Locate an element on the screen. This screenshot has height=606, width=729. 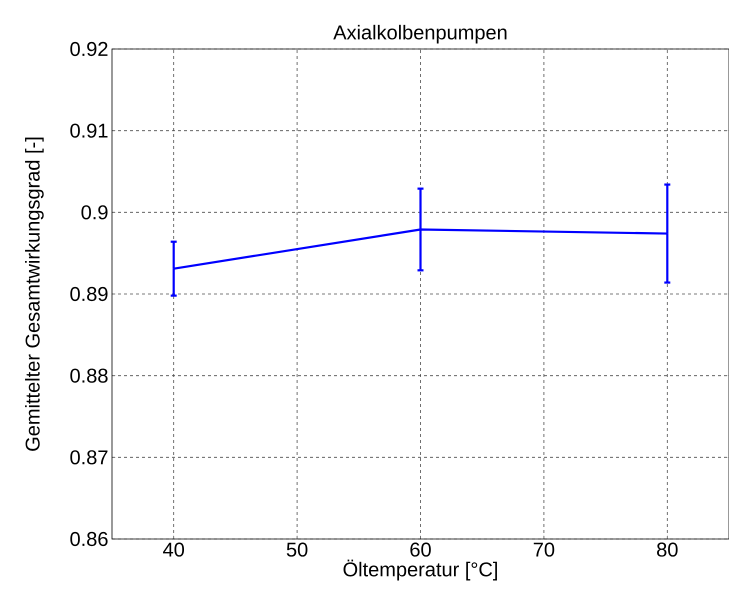
y-tick-label: 0.9 is located at coordinates (94, 212).